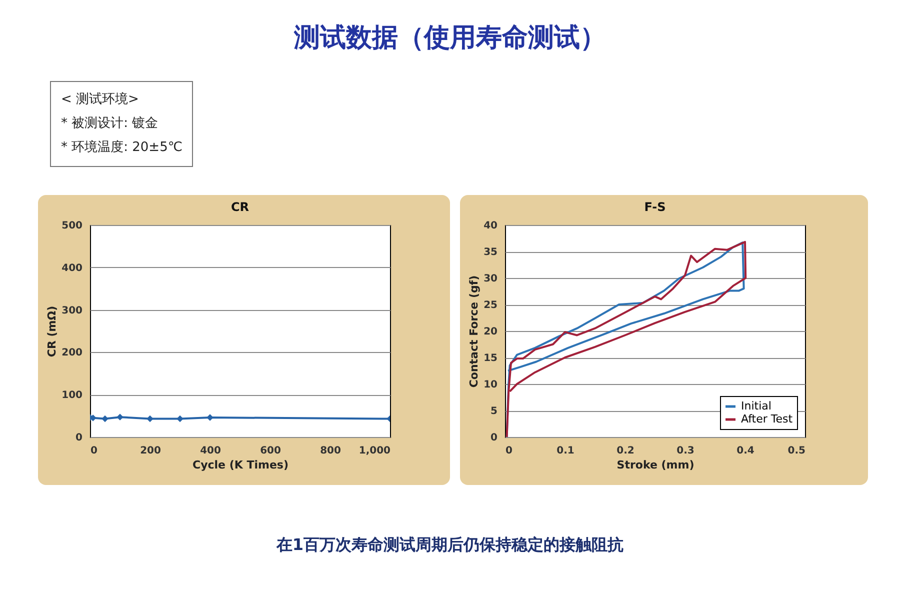 Image resolution: width=900 pixels, height=600 pixels. I want to click on text: 测试数据（使用寿命测试）, so click(449, 38).